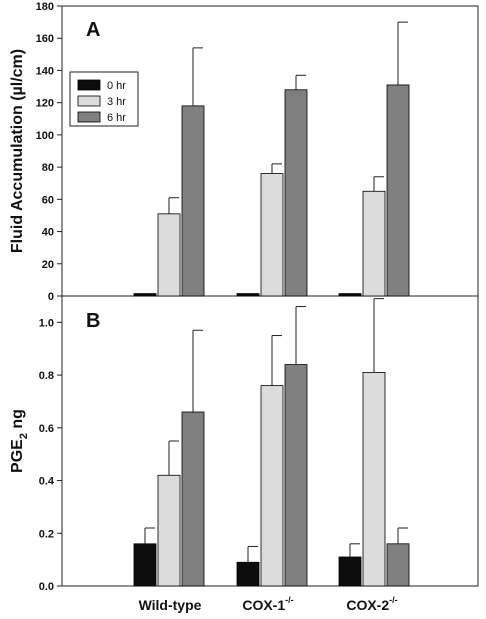 Image resolution: width=486 pixels, height=619 pixels. What do you see at coordinates (248, 295) in the screenshot?
I see `bar-a-cox-1-0-hr` at bounding box center [248, 295].